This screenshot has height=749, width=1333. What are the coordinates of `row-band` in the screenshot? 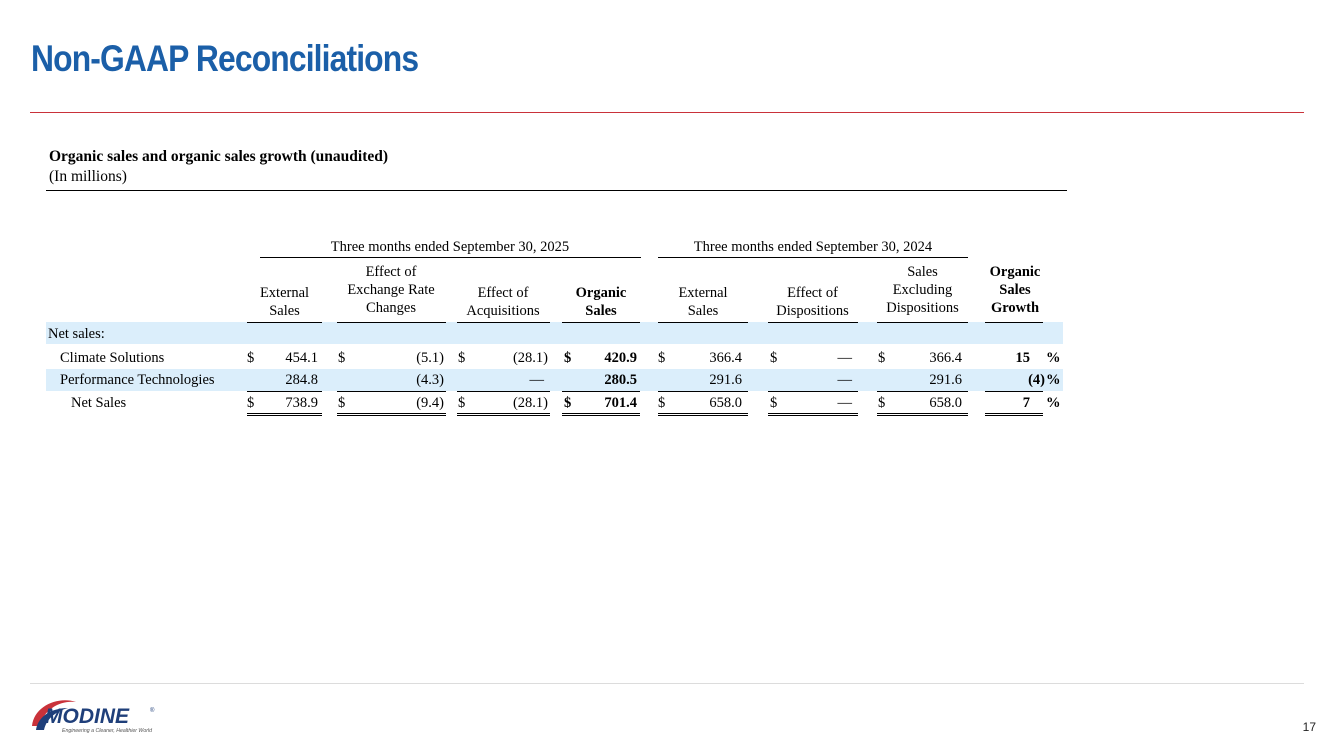 It's located at (554, 380).